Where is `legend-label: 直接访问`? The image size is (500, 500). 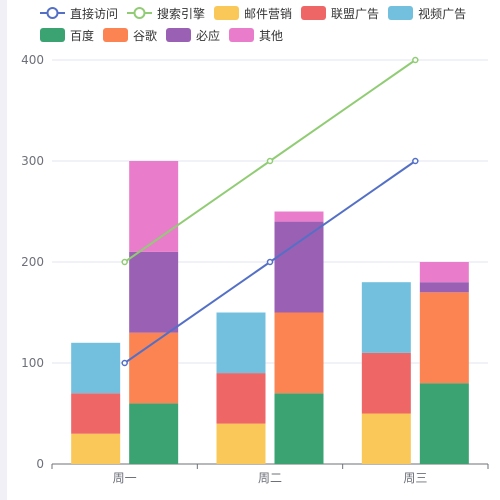
legend-label: 直接访问 is located at coordinates (94, 13).